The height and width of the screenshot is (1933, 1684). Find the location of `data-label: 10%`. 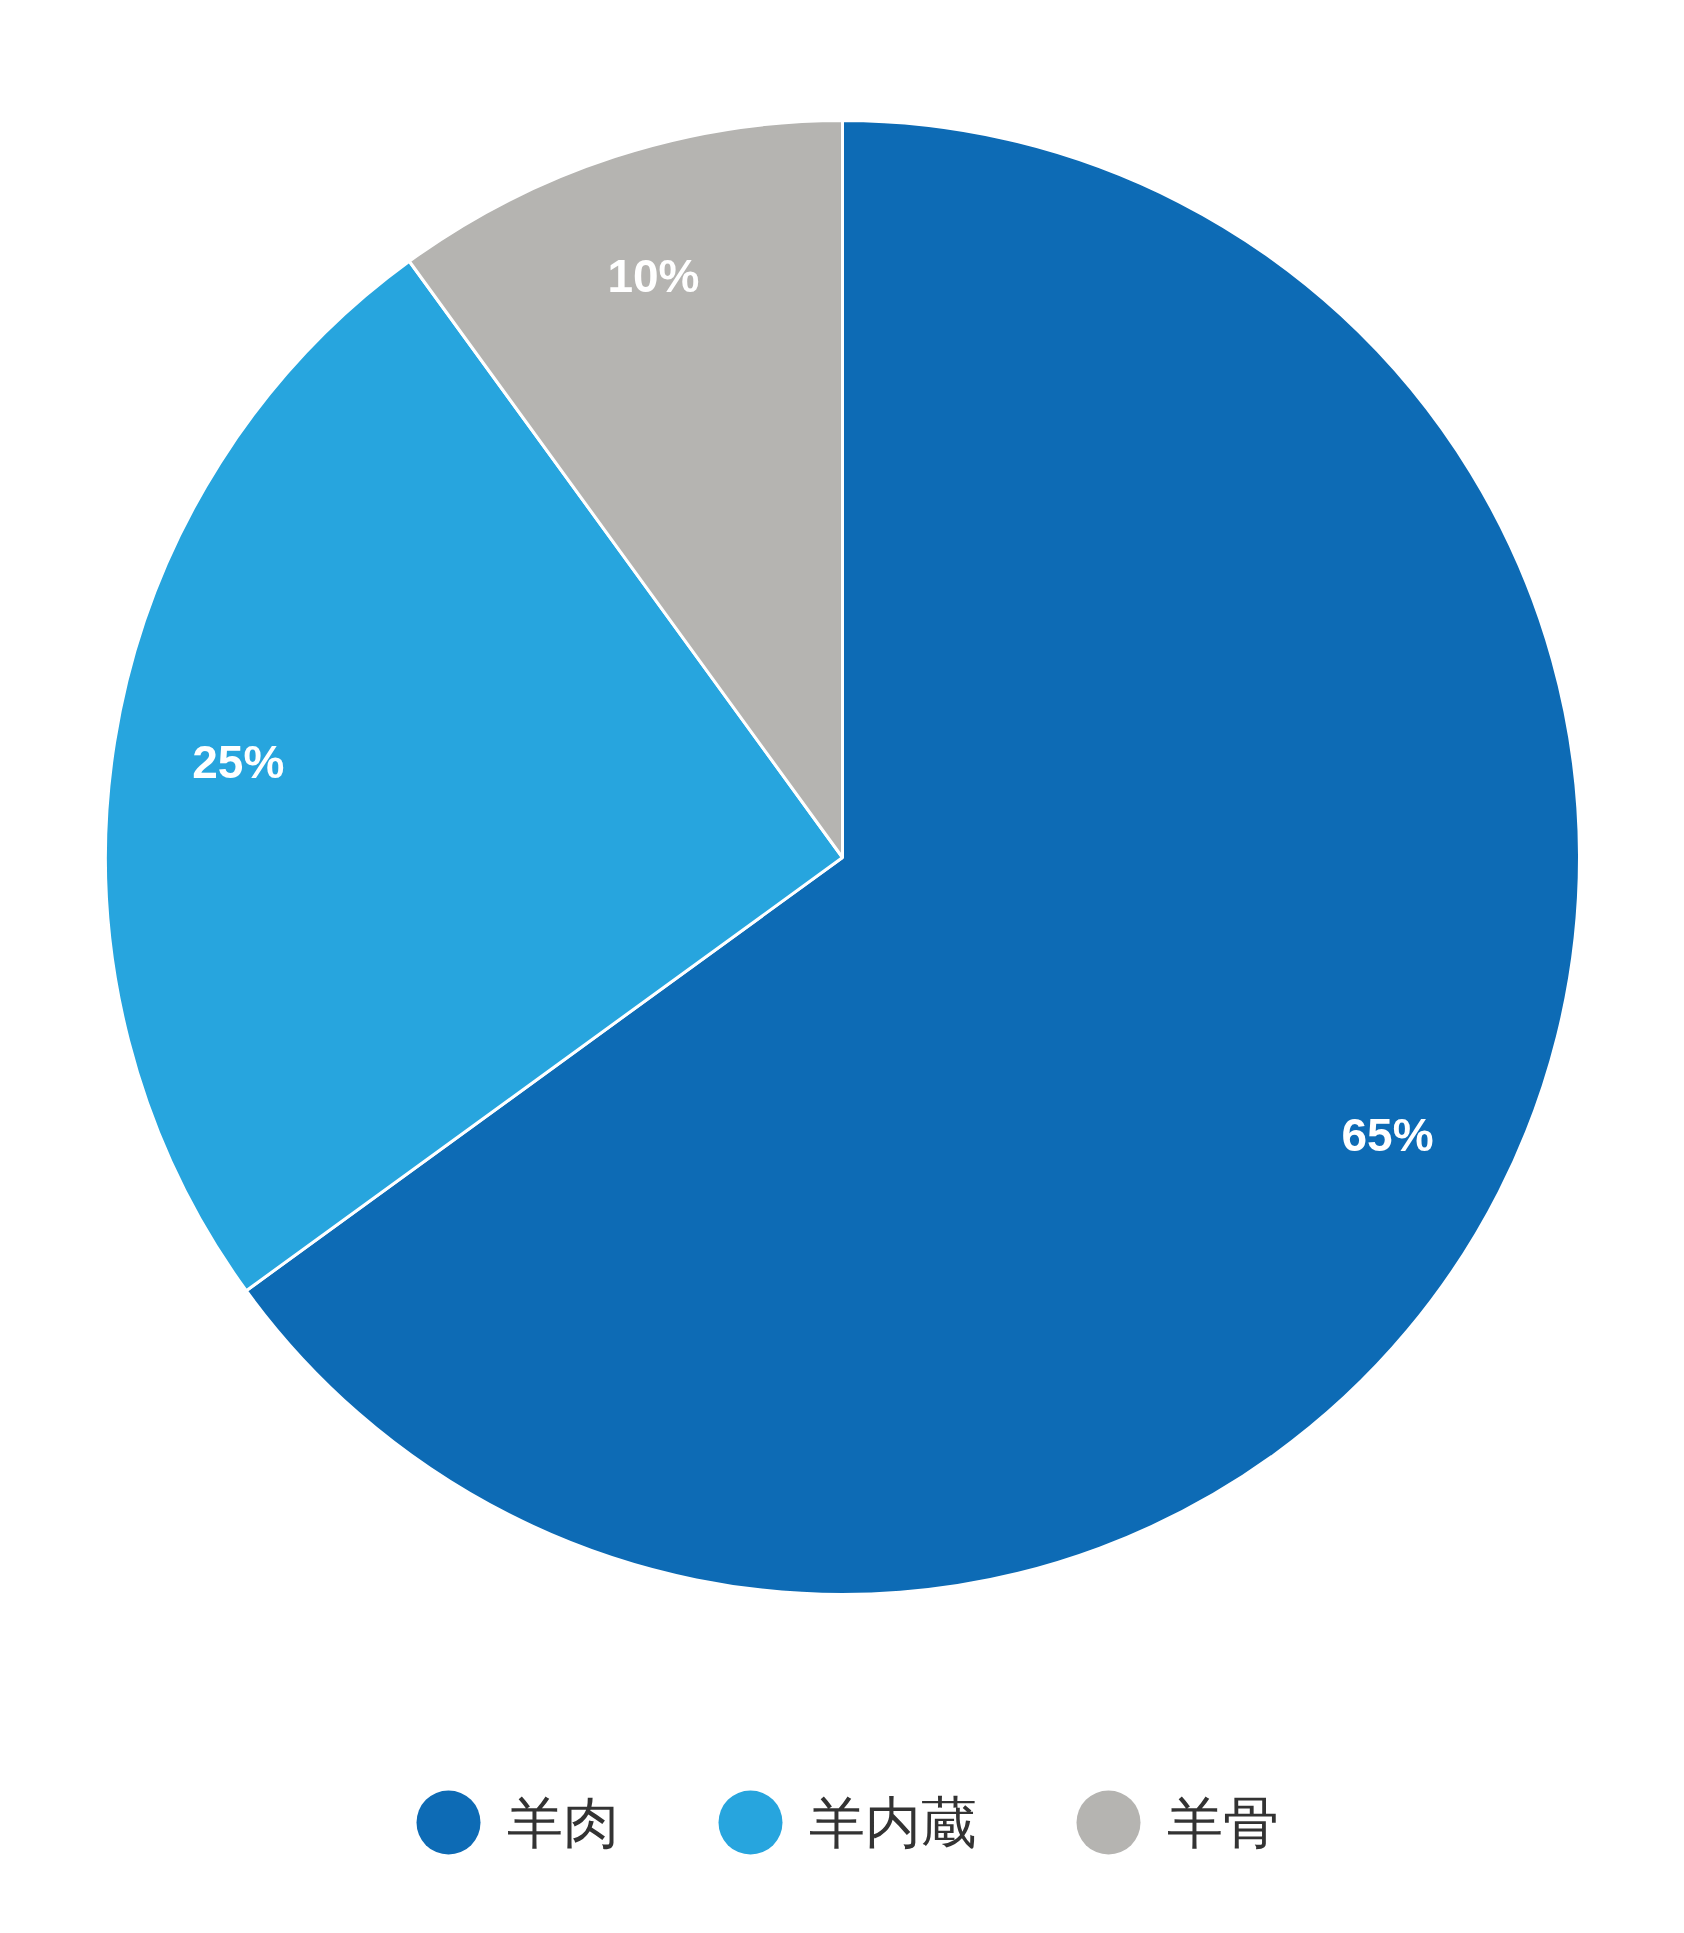

data-label: 10% is located at coordinates (653, 275).